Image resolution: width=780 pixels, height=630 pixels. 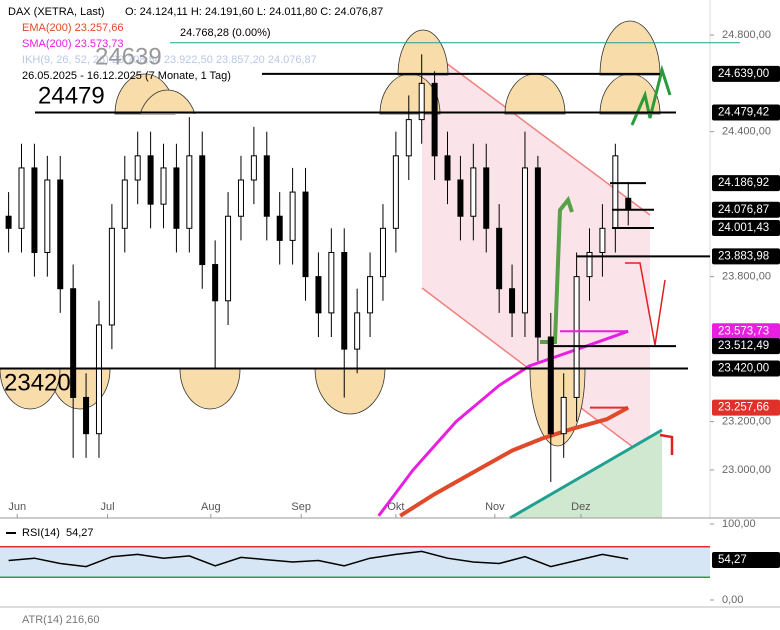 I want to click on level-label: 24.186,92, so click(x=743, y=183).